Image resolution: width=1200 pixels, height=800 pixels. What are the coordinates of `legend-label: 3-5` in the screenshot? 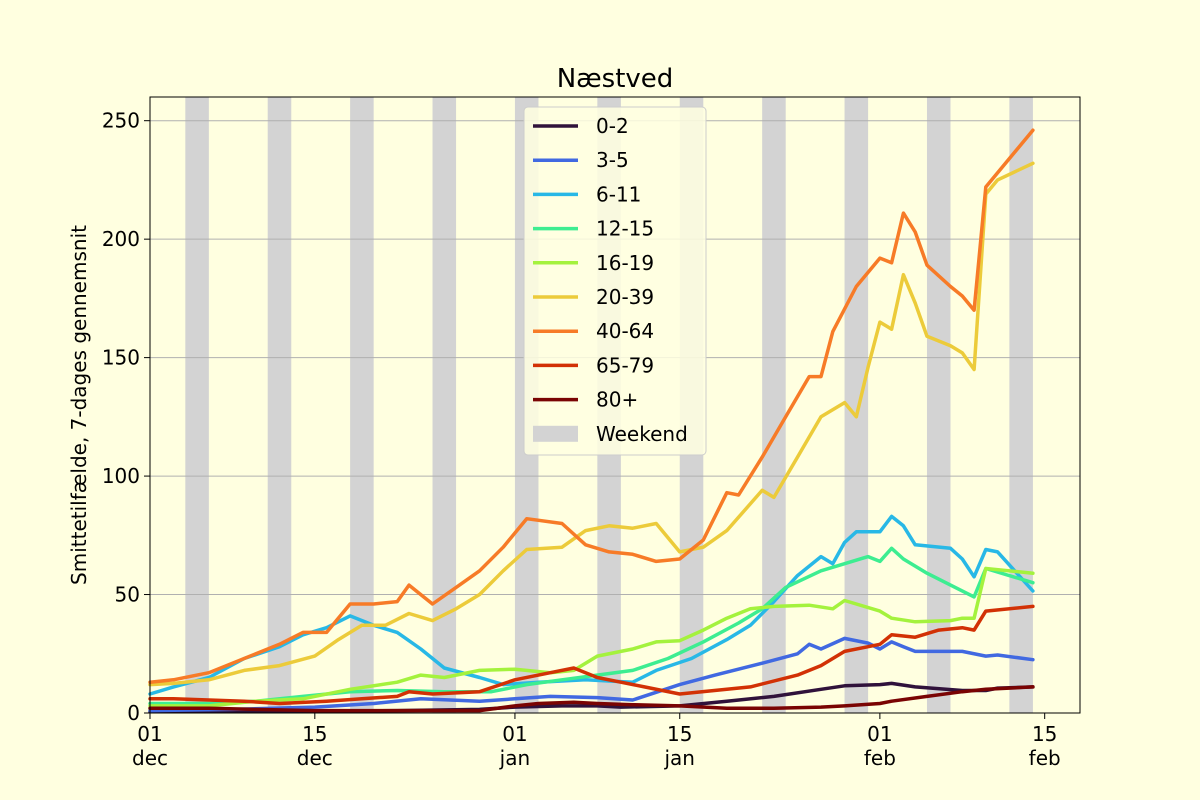 It's located at (612, 160).